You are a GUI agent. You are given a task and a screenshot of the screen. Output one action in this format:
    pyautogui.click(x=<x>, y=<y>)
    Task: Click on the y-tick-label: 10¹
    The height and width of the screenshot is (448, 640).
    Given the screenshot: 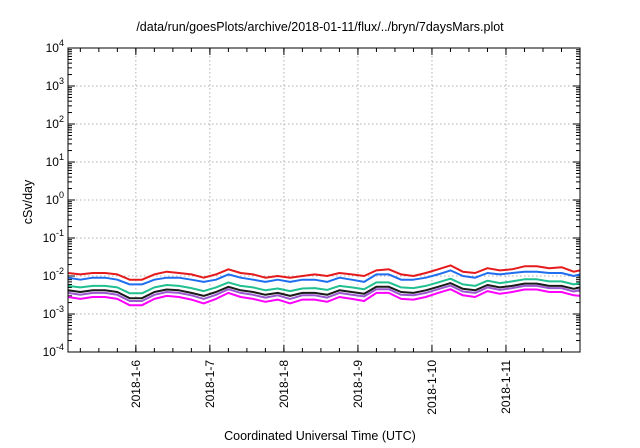 What is the action you would take?
    pyautogui.click(x=55, y=160)
    